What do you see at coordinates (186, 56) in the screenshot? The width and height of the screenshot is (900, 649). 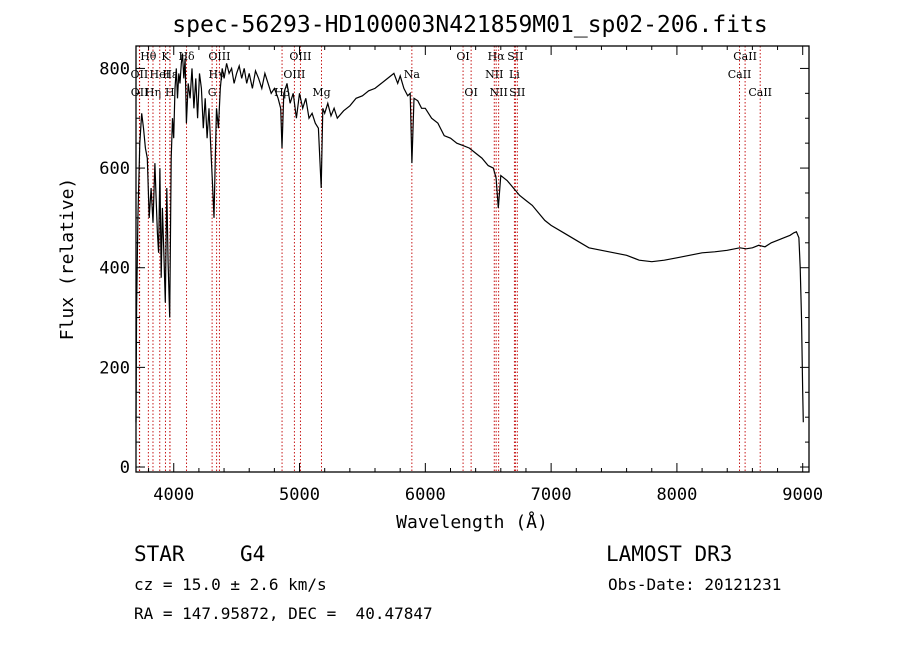 I see `line-marker-label: Hδ` at bounding box center [186, 56].